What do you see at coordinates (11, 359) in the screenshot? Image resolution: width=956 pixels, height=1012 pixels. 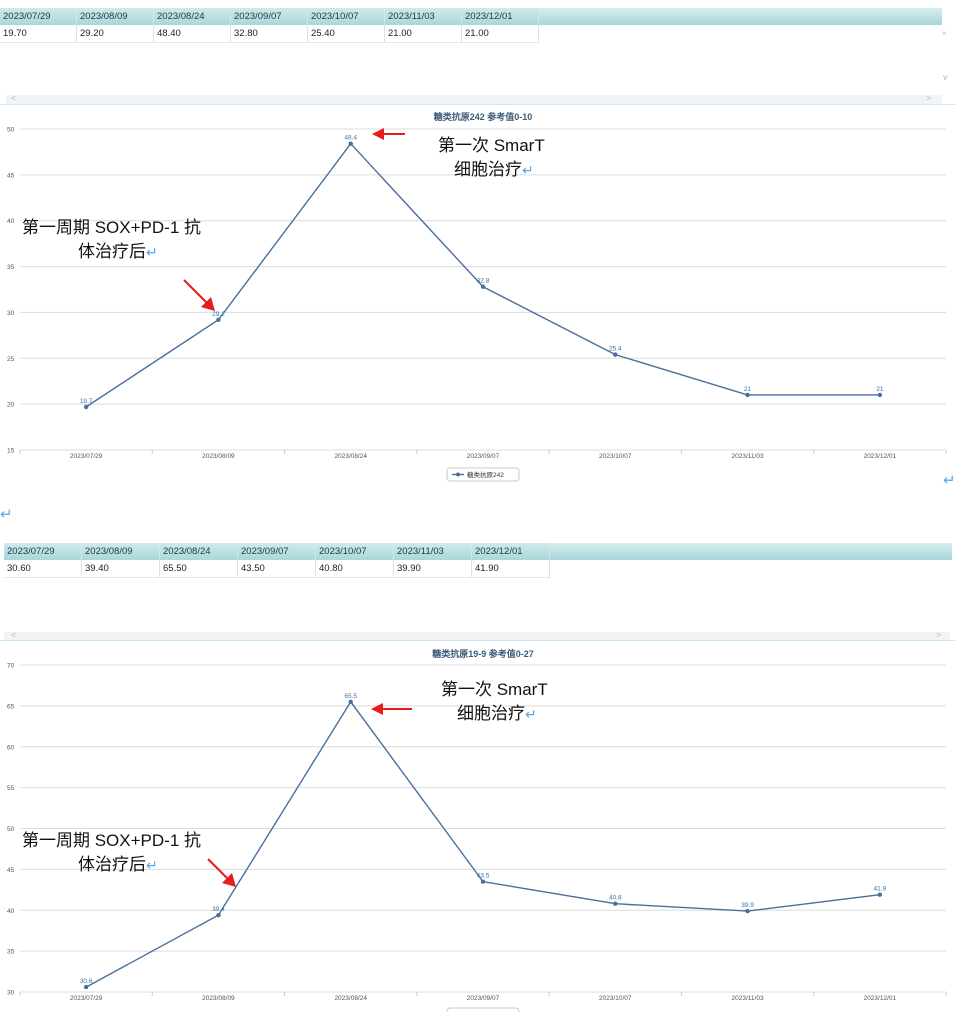 I see `y-tick-label: 25` at bounding box center [11, 359].